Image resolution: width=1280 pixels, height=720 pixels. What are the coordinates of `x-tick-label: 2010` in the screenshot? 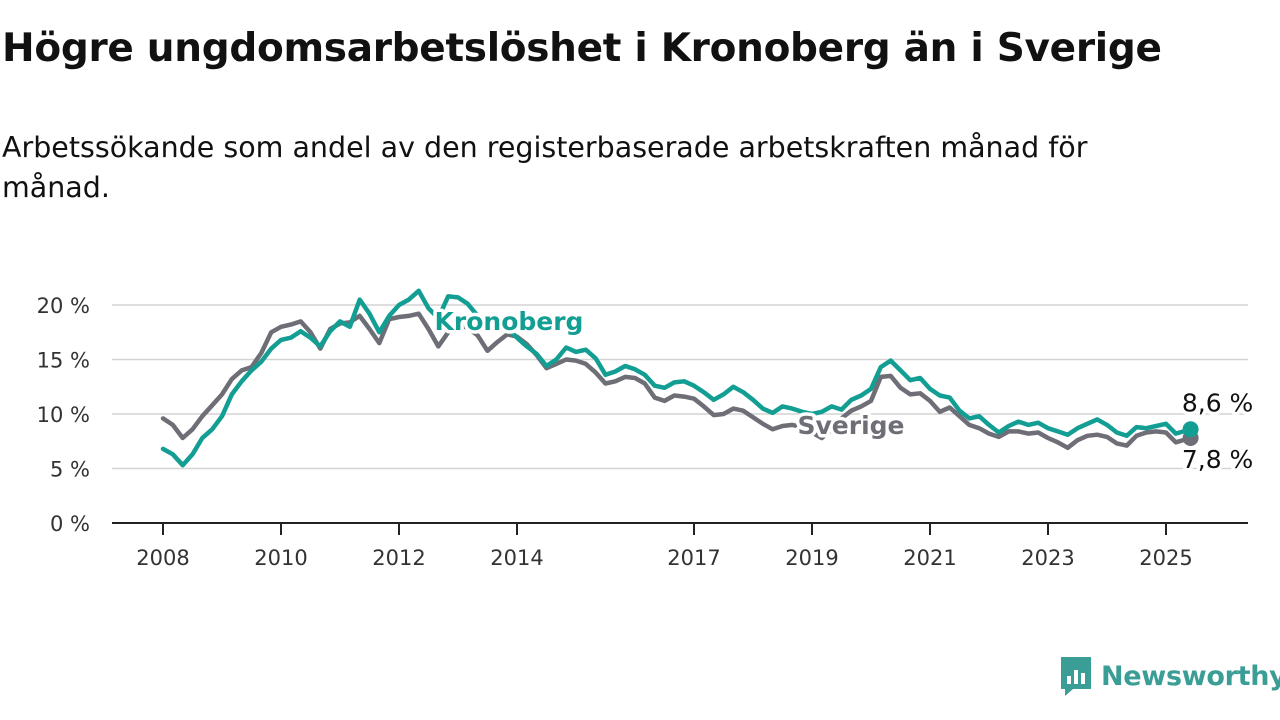 It's located at (280, 558).